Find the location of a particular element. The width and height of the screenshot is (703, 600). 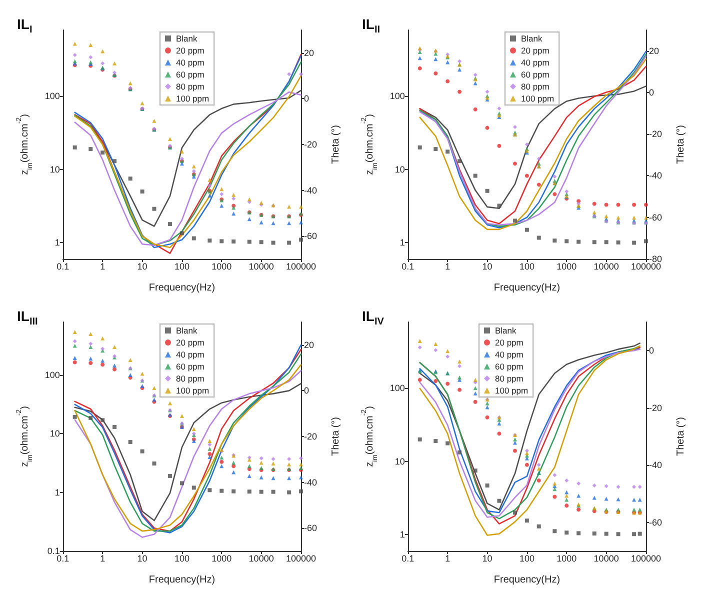

y-tick-label: 0.1 is located at coordinates (53, 551).